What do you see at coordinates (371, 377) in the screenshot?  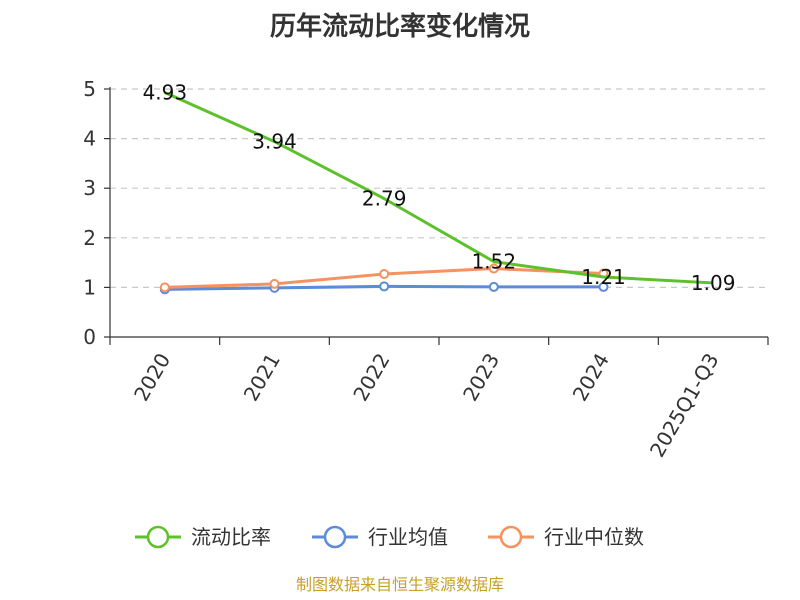 I see `x-tick-label: 2022` at bounding box center [371, 377].